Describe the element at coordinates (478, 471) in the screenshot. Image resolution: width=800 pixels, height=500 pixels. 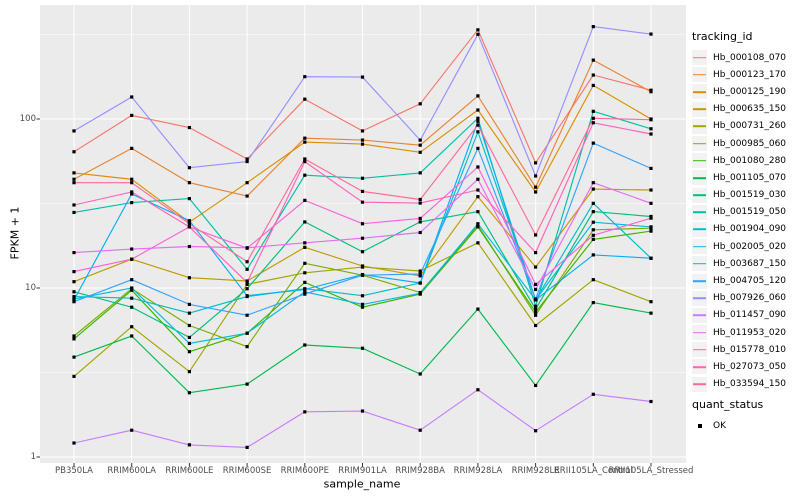
I see `x-tick-label: RRIM928LA` at that location.